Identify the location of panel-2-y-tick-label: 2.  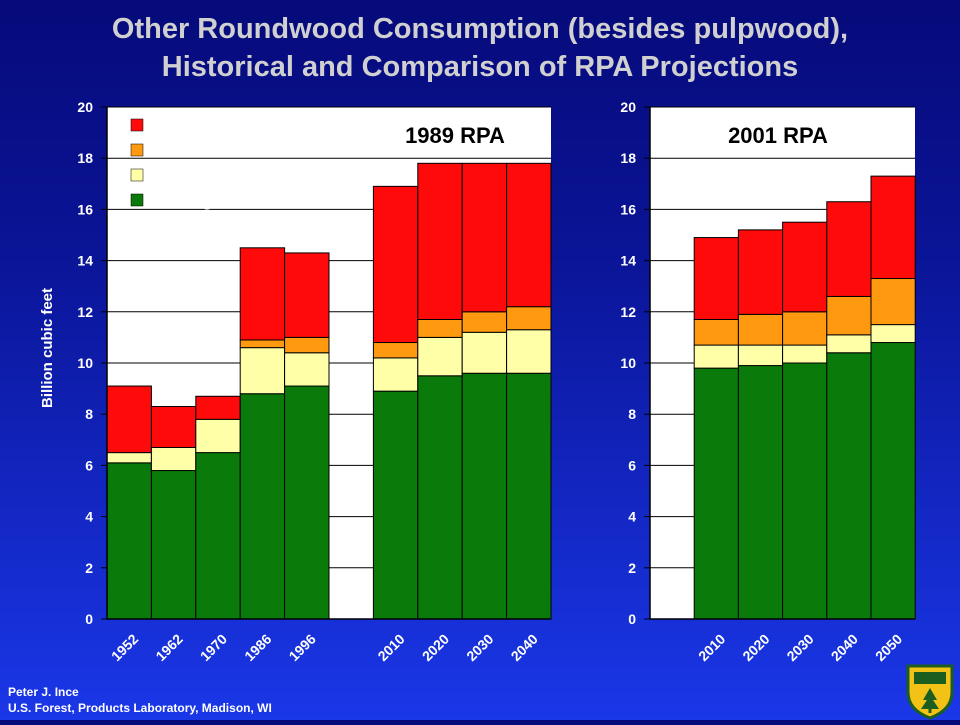
(632, 568).